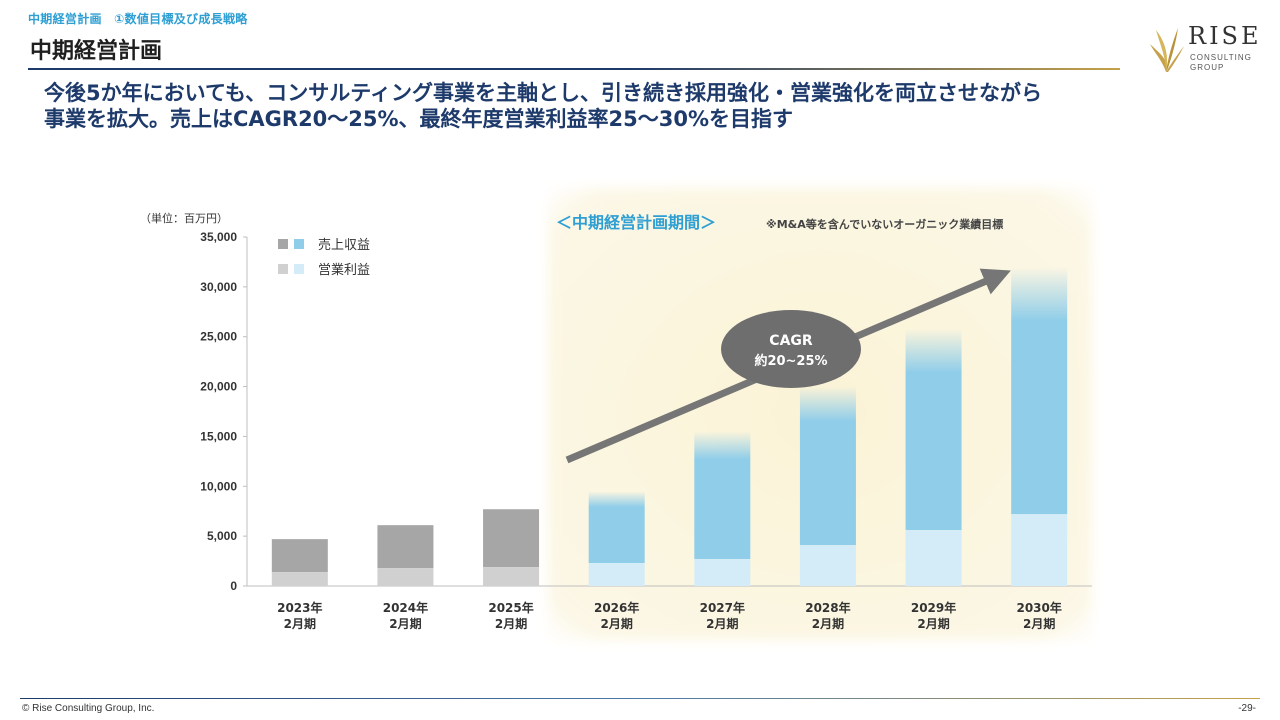  I want to click on cagr-label: CAGR, so click(791, 341).